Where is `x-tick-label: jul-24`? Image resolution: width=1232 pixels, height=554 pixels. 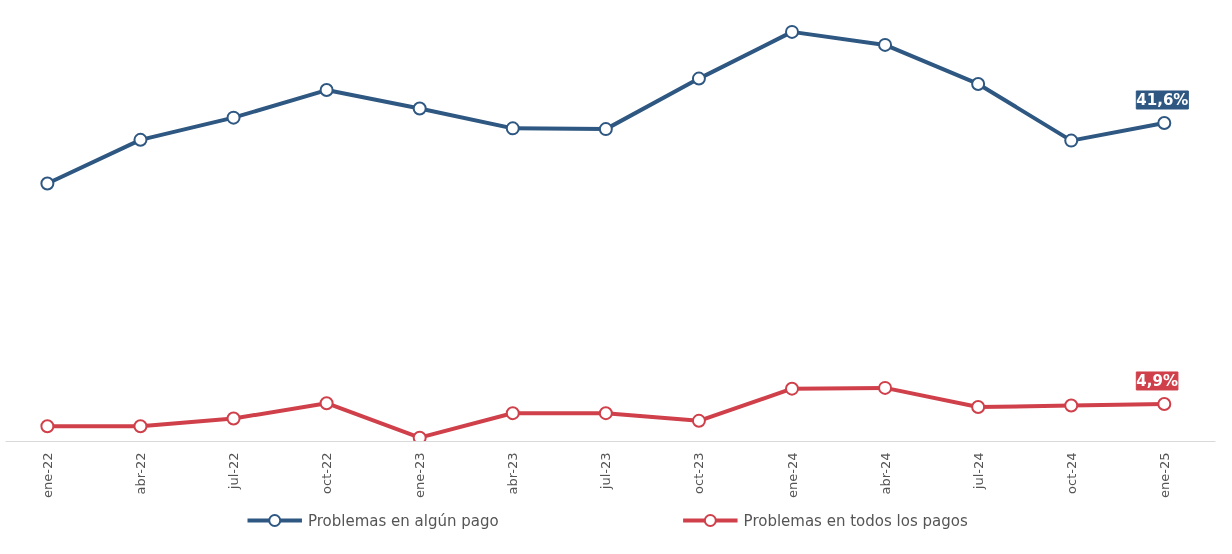 x-tick-label: jul-24 is located at coordinates (978, 471).